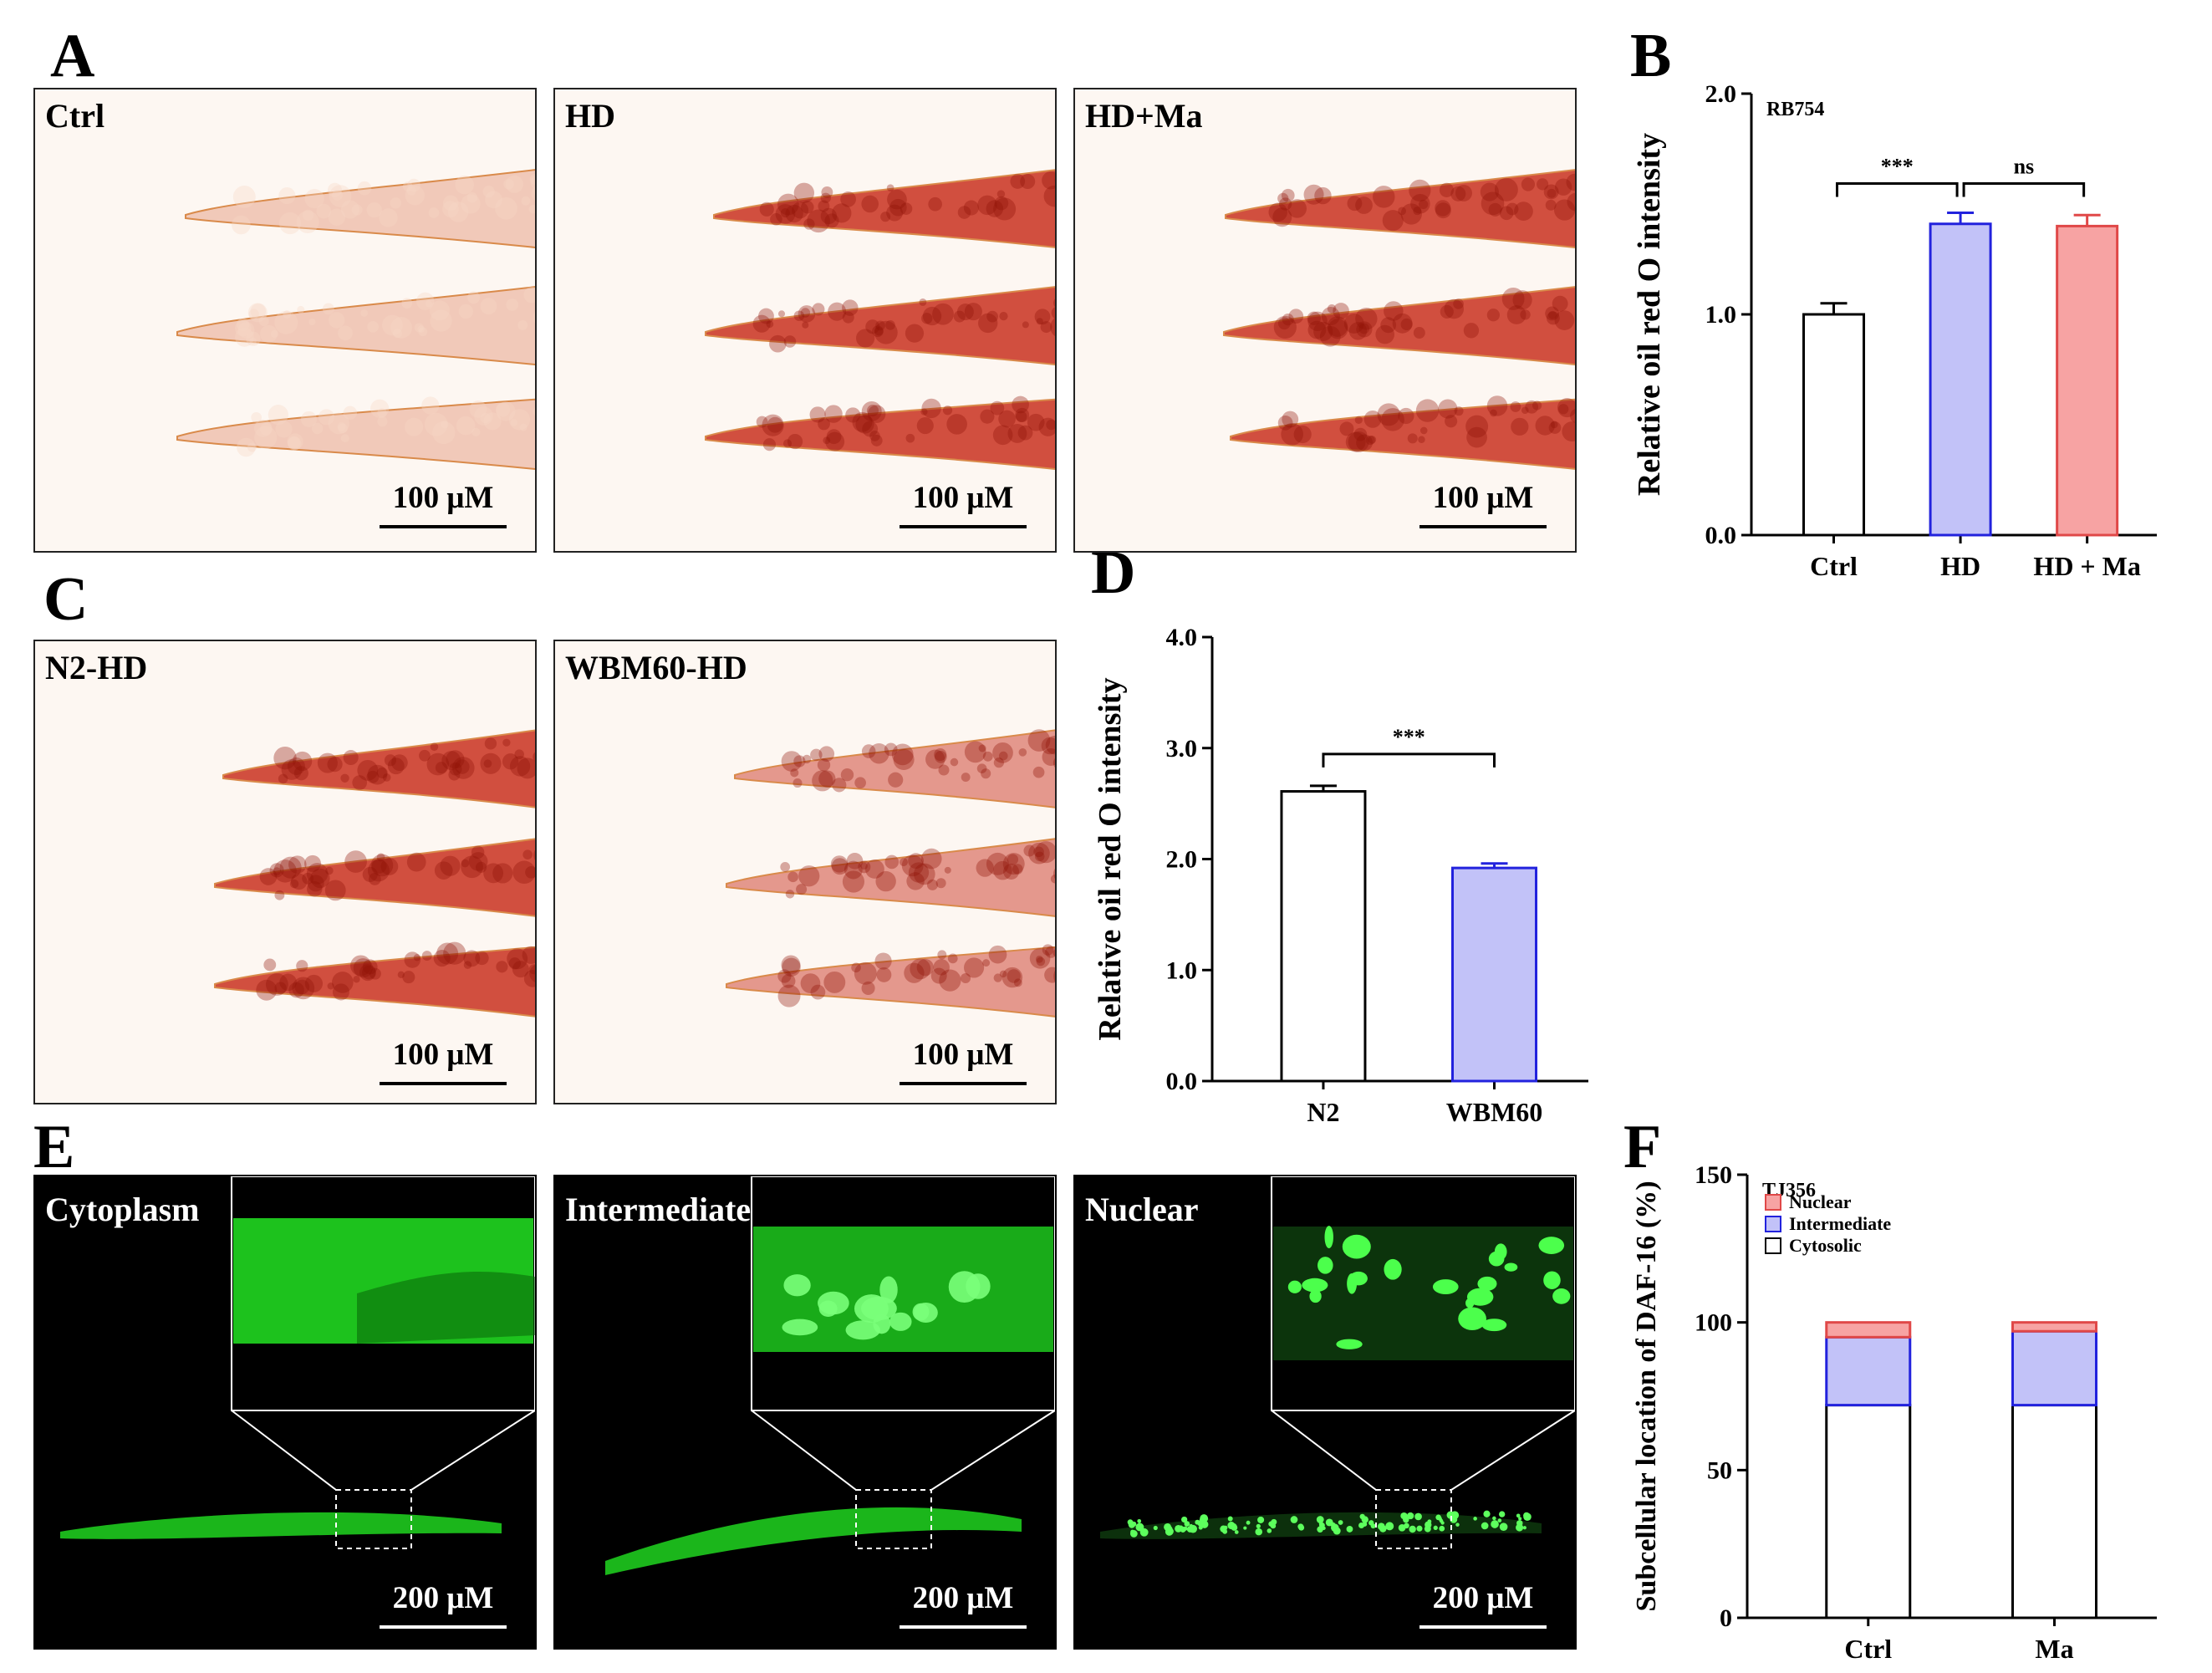 The image size is (2212, 1673). Describe the element at coordinates (1825, 1245) in the screenshot. I see `legend-label: Cytosolic` at that location.